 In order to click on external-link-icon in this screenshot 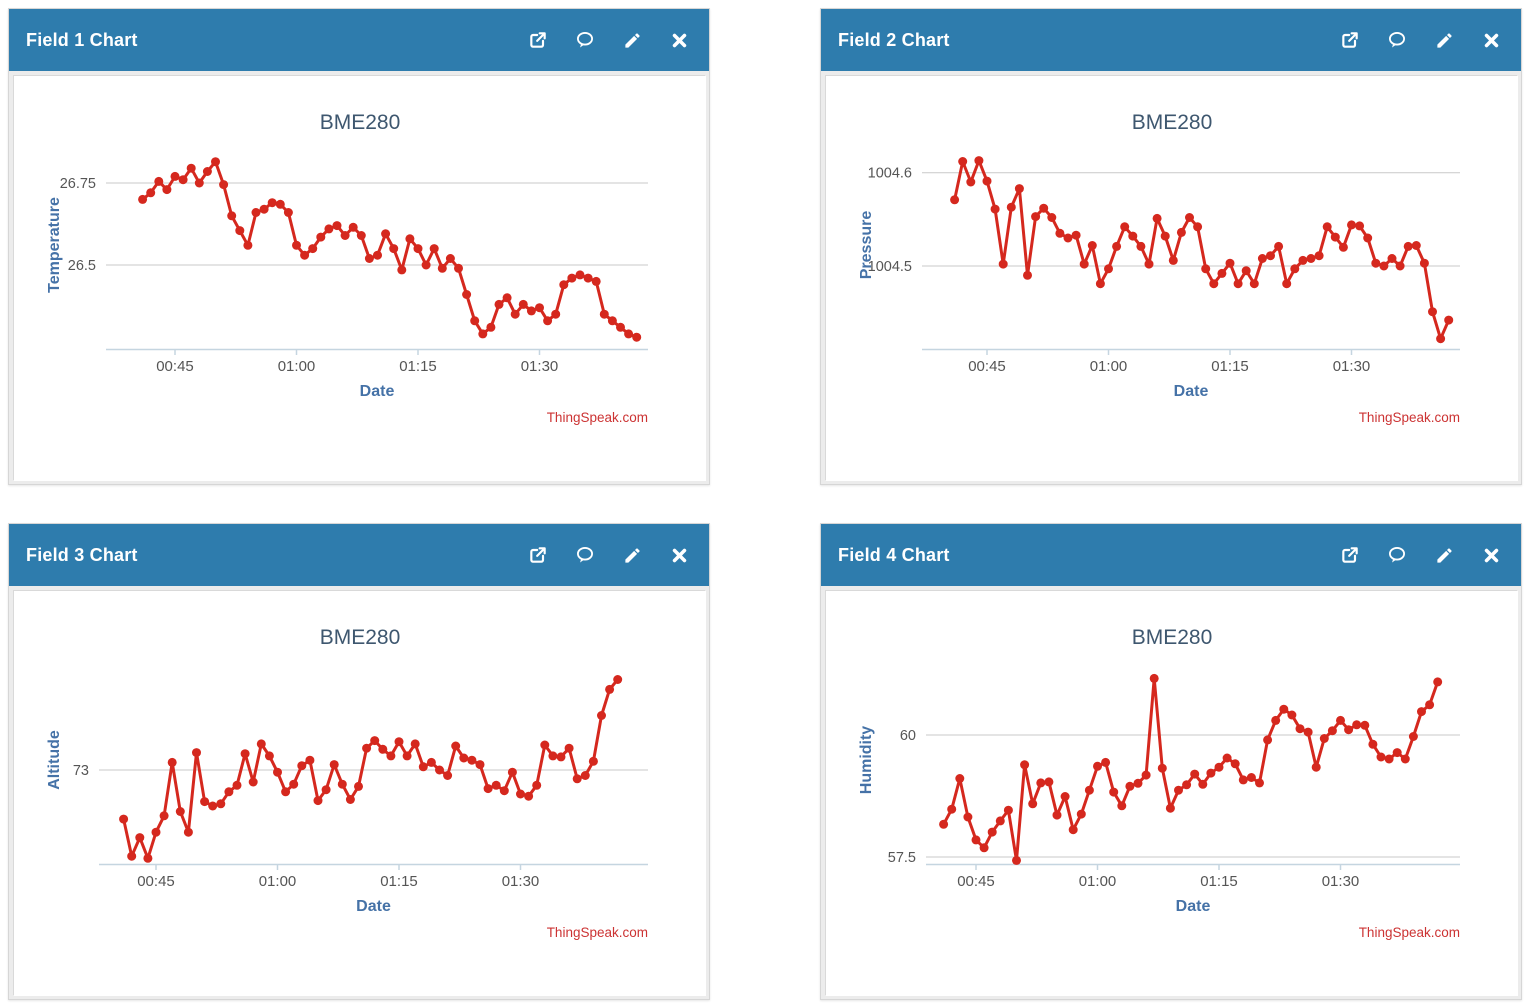, I will do `click(538, 555)`.